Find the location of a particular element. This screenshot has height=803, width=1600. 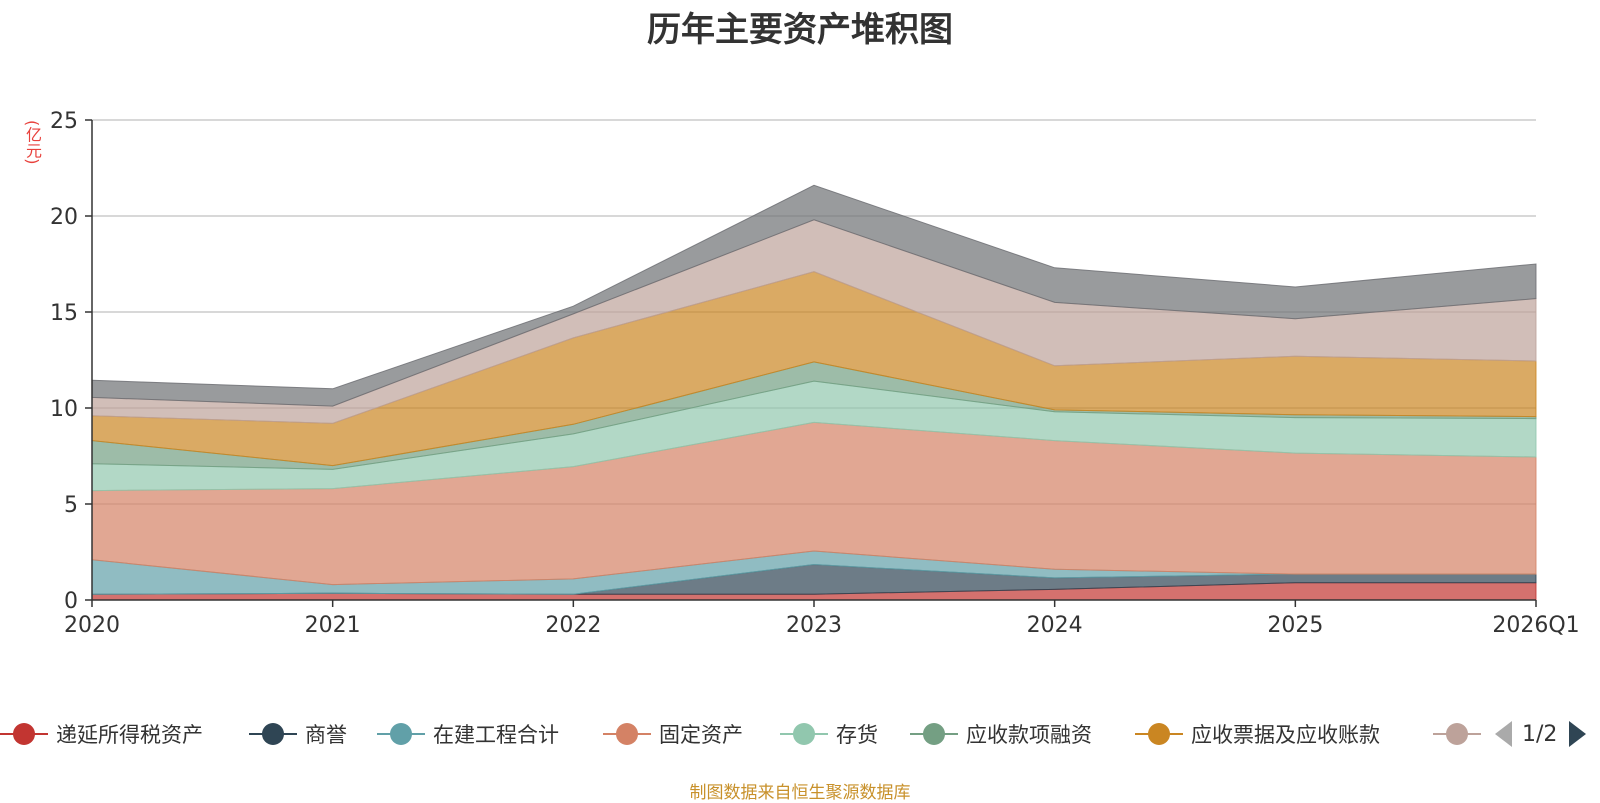

legend-item is located at coordinates (1461, 734).